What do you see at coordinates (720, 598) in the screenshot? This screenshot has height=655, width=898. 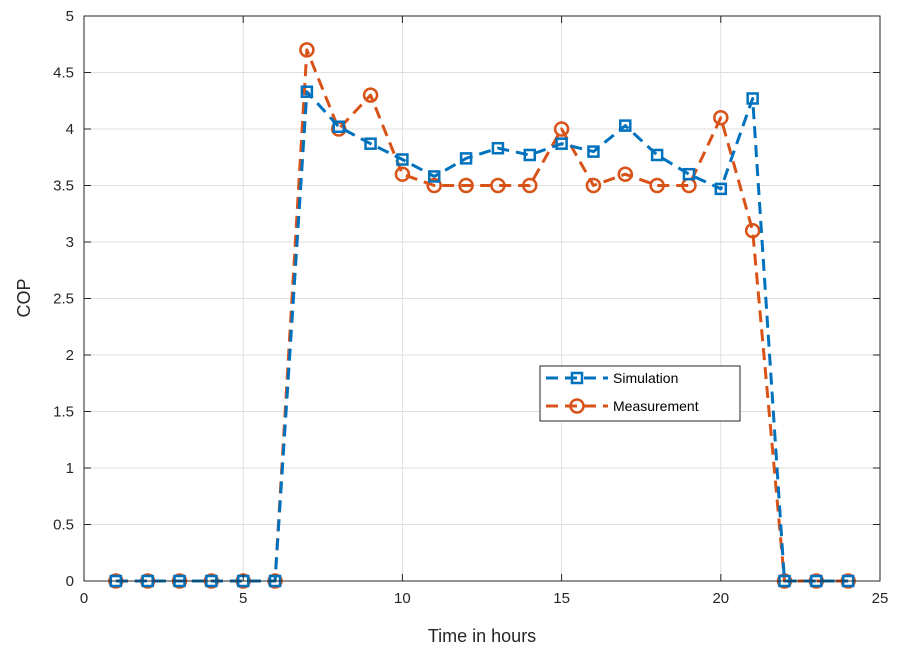 I see `x-tick-label: 20` at bounding box center [720, 598].